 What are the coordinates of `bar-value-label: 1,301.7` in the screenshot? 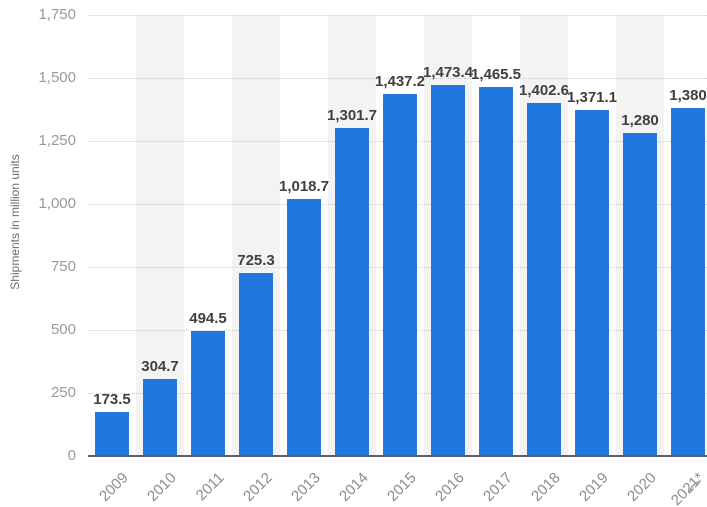 It's located at (352, 115).